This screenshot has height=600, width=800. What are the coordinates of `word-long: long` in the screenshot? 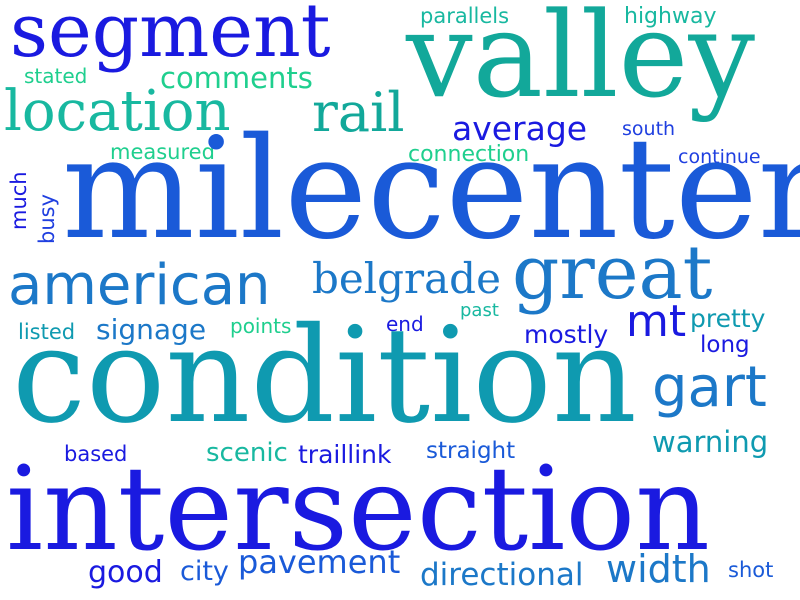 It's located at (725, 345).